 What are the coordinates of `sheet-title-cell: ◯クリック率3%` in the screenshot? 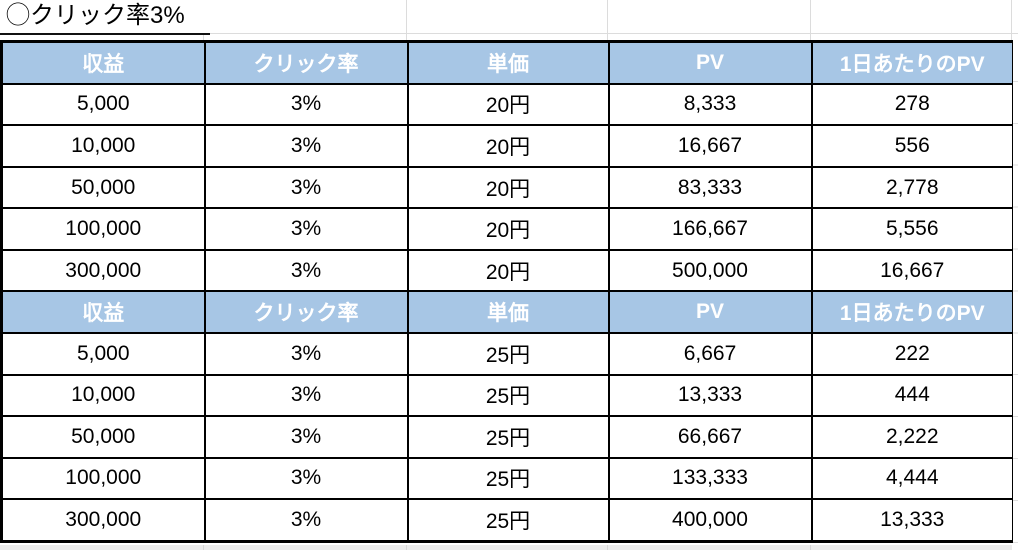 It's located at (105, 17).